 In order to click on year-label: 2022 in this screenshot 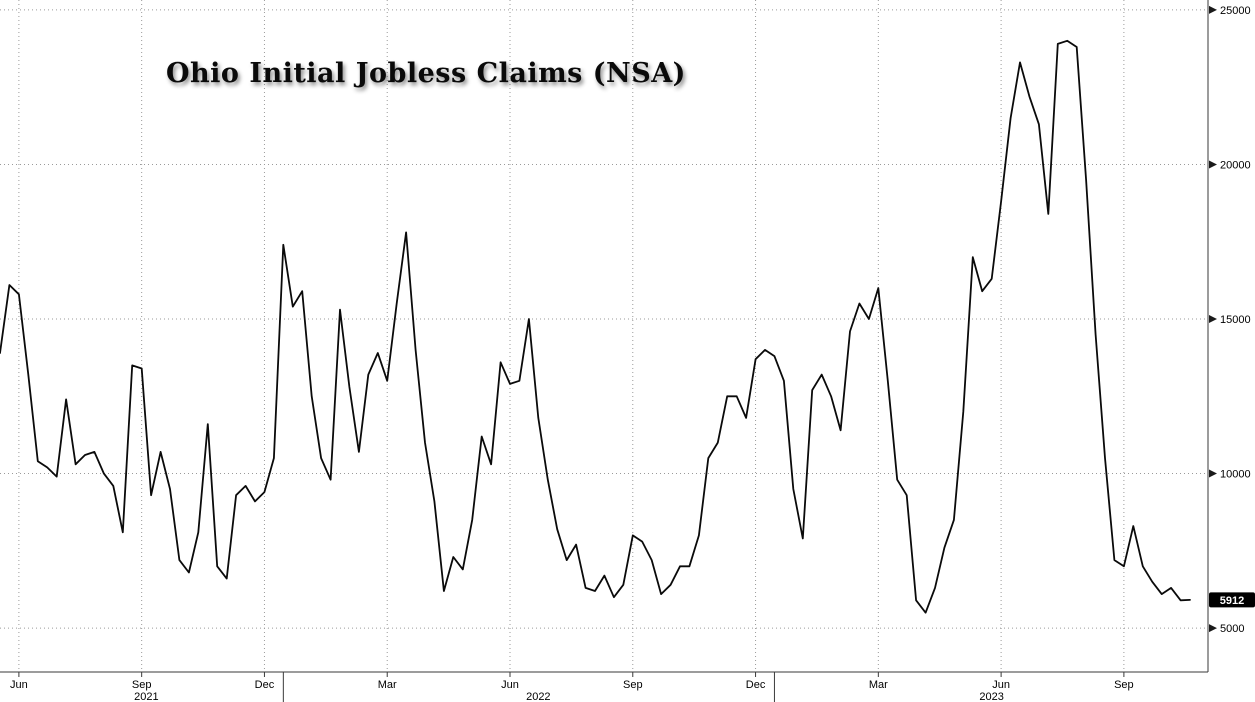, I will do `click(538, 696)`.